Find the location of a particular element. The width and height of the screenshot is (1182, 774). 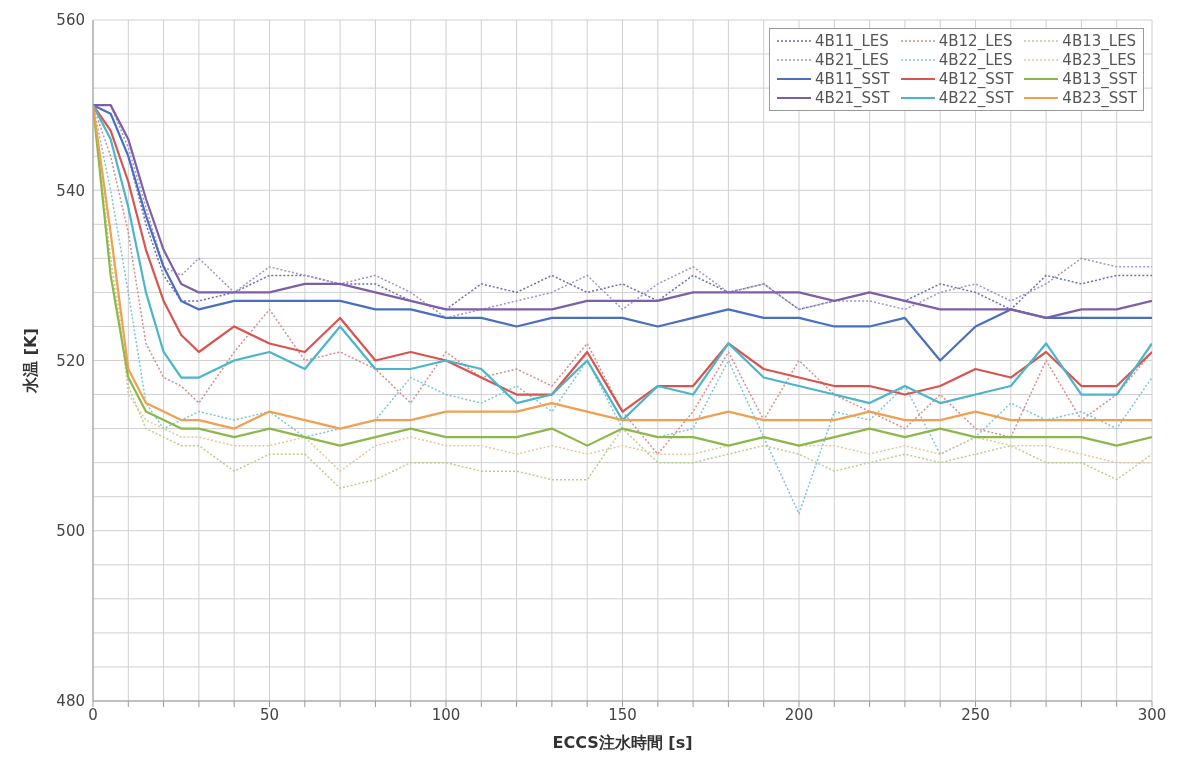

y-tick-label: 560 is located at coordinates (70, 20).